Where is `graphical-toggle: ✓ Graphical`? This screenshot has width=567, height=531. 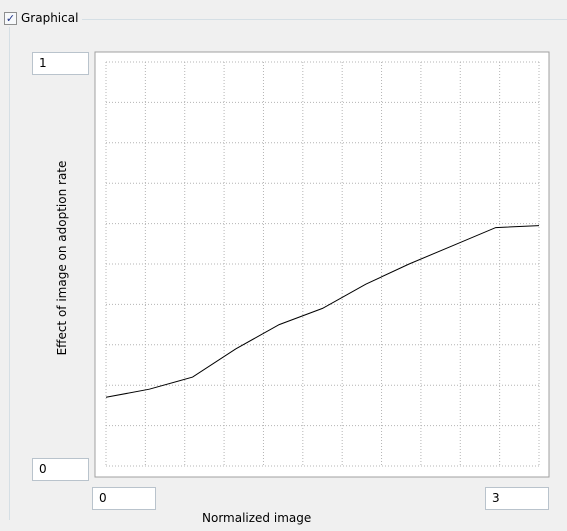 graphical-toggle: ✓ Graphical is located at coordinates (43, 18).